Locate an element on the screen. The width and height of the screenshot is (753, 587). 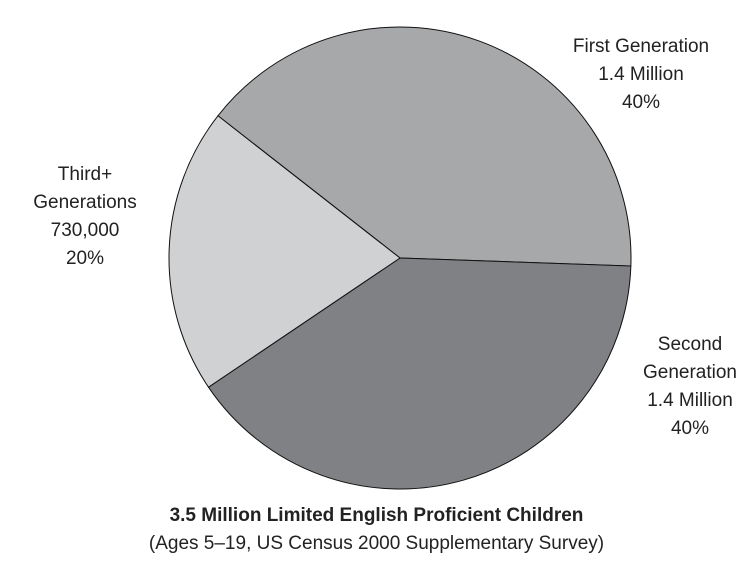
pie-slice is located at coordinates (284, 251).